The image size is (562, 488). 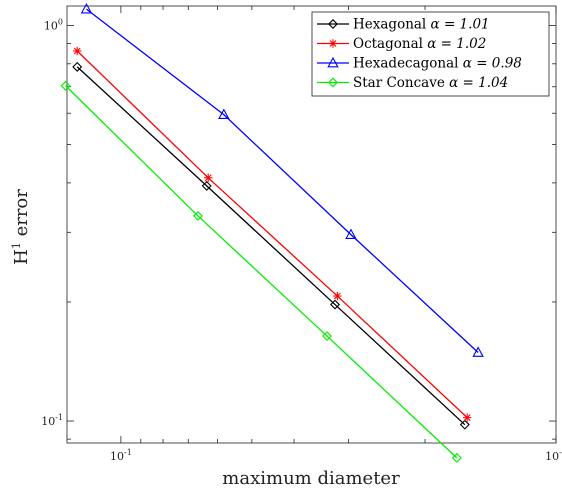 I want to click on x-axis-label: maximum diameter, so click(x=311, y=478).